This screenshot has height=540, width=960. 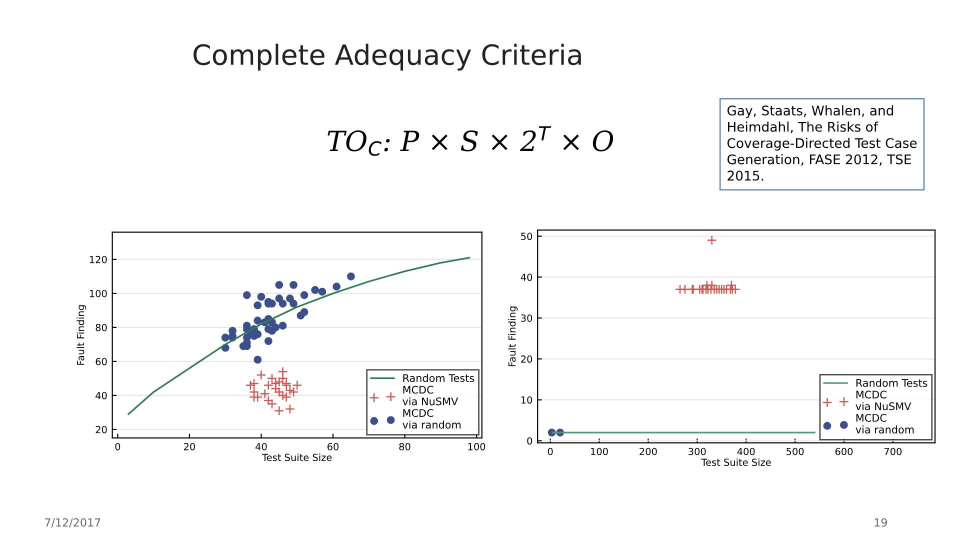 What do you see at coordinates (529, 441) in the screenshot?
I see `y-tick-label: 0` at bounding box center [529, 441].